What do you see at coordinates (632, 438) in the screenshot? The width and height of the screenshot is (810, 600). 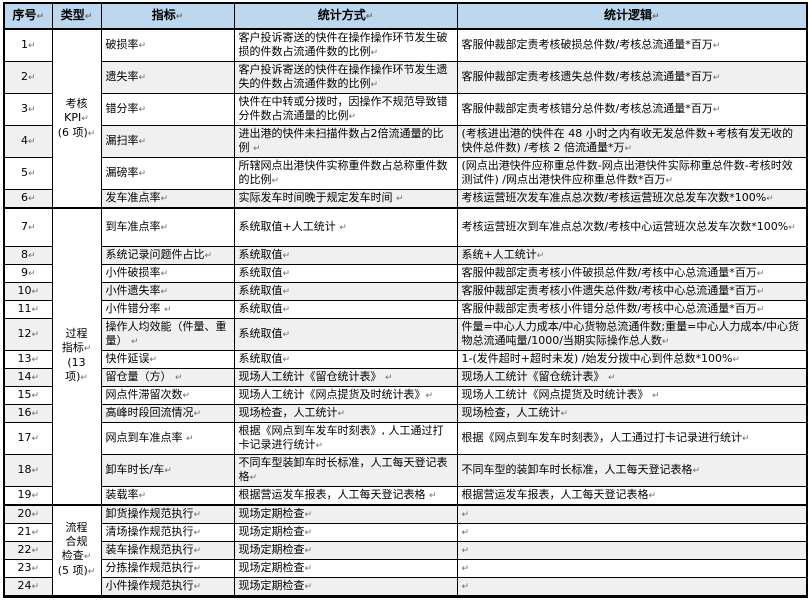 I see `logic-cell: 根据《网点到车发车时刻表》，人工通过打卡记录进行统计↵` at bounding box center [632, 438].